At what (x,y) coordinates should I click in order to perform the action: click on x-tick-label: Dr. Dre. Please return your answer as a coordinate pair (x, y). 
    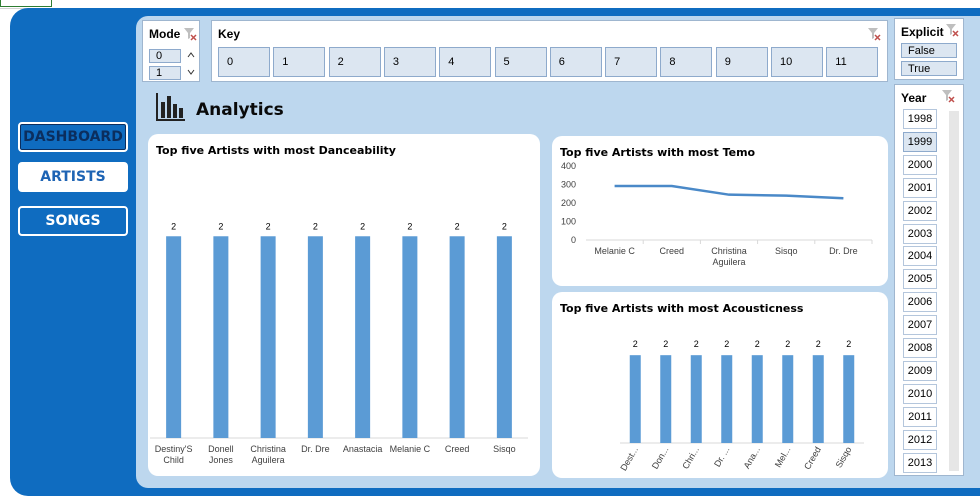
    Looking at the image, I should click on (315, 449).